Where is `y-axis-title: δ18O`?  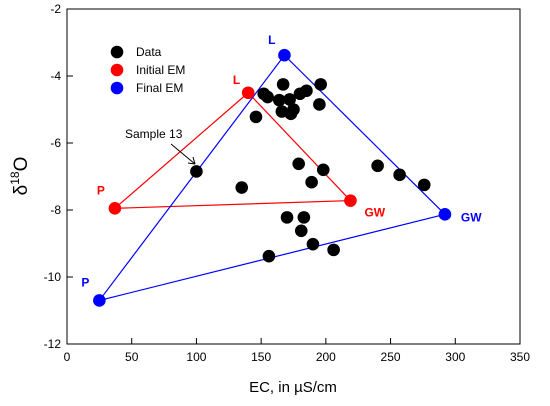
y-axis-title: δ18O is located at coordinates (20, 176).